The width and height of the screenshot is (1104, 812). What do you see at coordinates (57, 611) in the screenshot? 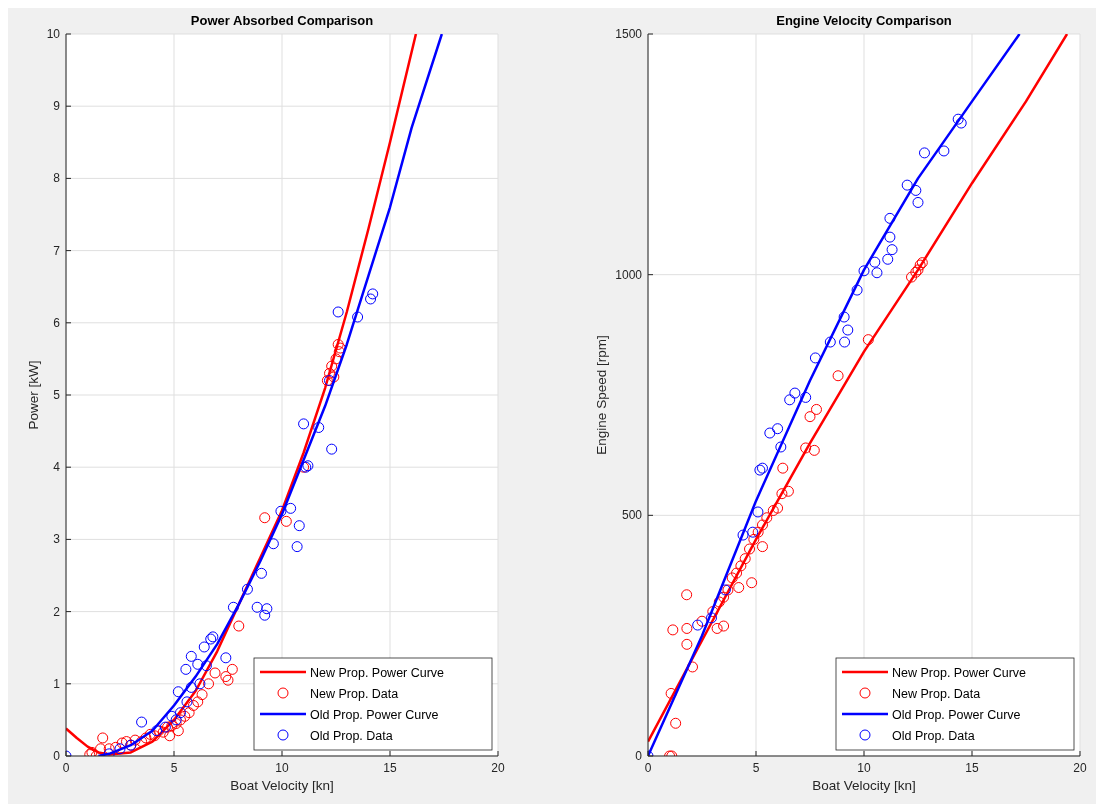
I see `y-tick-label: 2` at bounding box center [57, 611].